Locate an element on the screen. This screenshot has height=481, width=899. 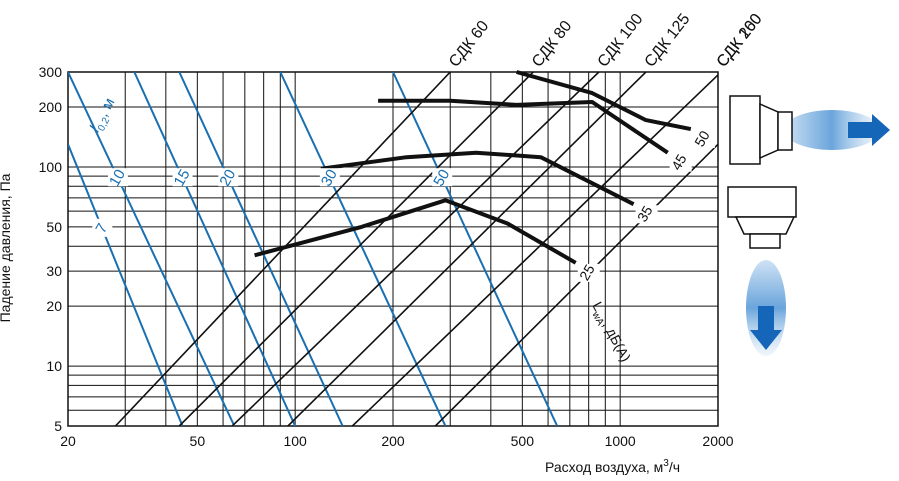
y-tick-label: 50 is located at coordinates (54, 227).